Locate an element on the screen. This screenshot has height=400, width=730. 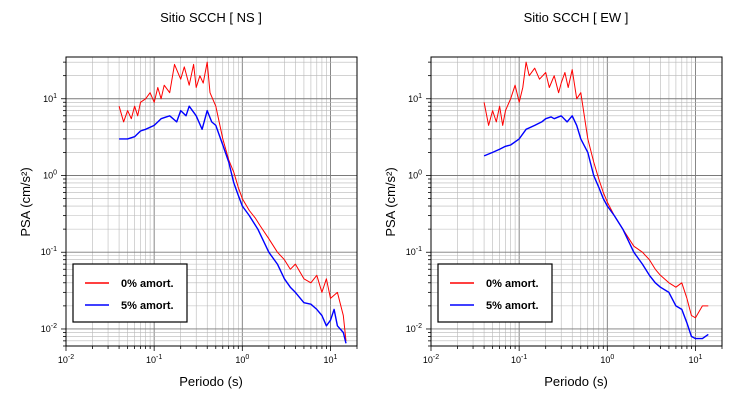
x-axis-label-ns: Periodo (s) is located at coordinates (211, 381).